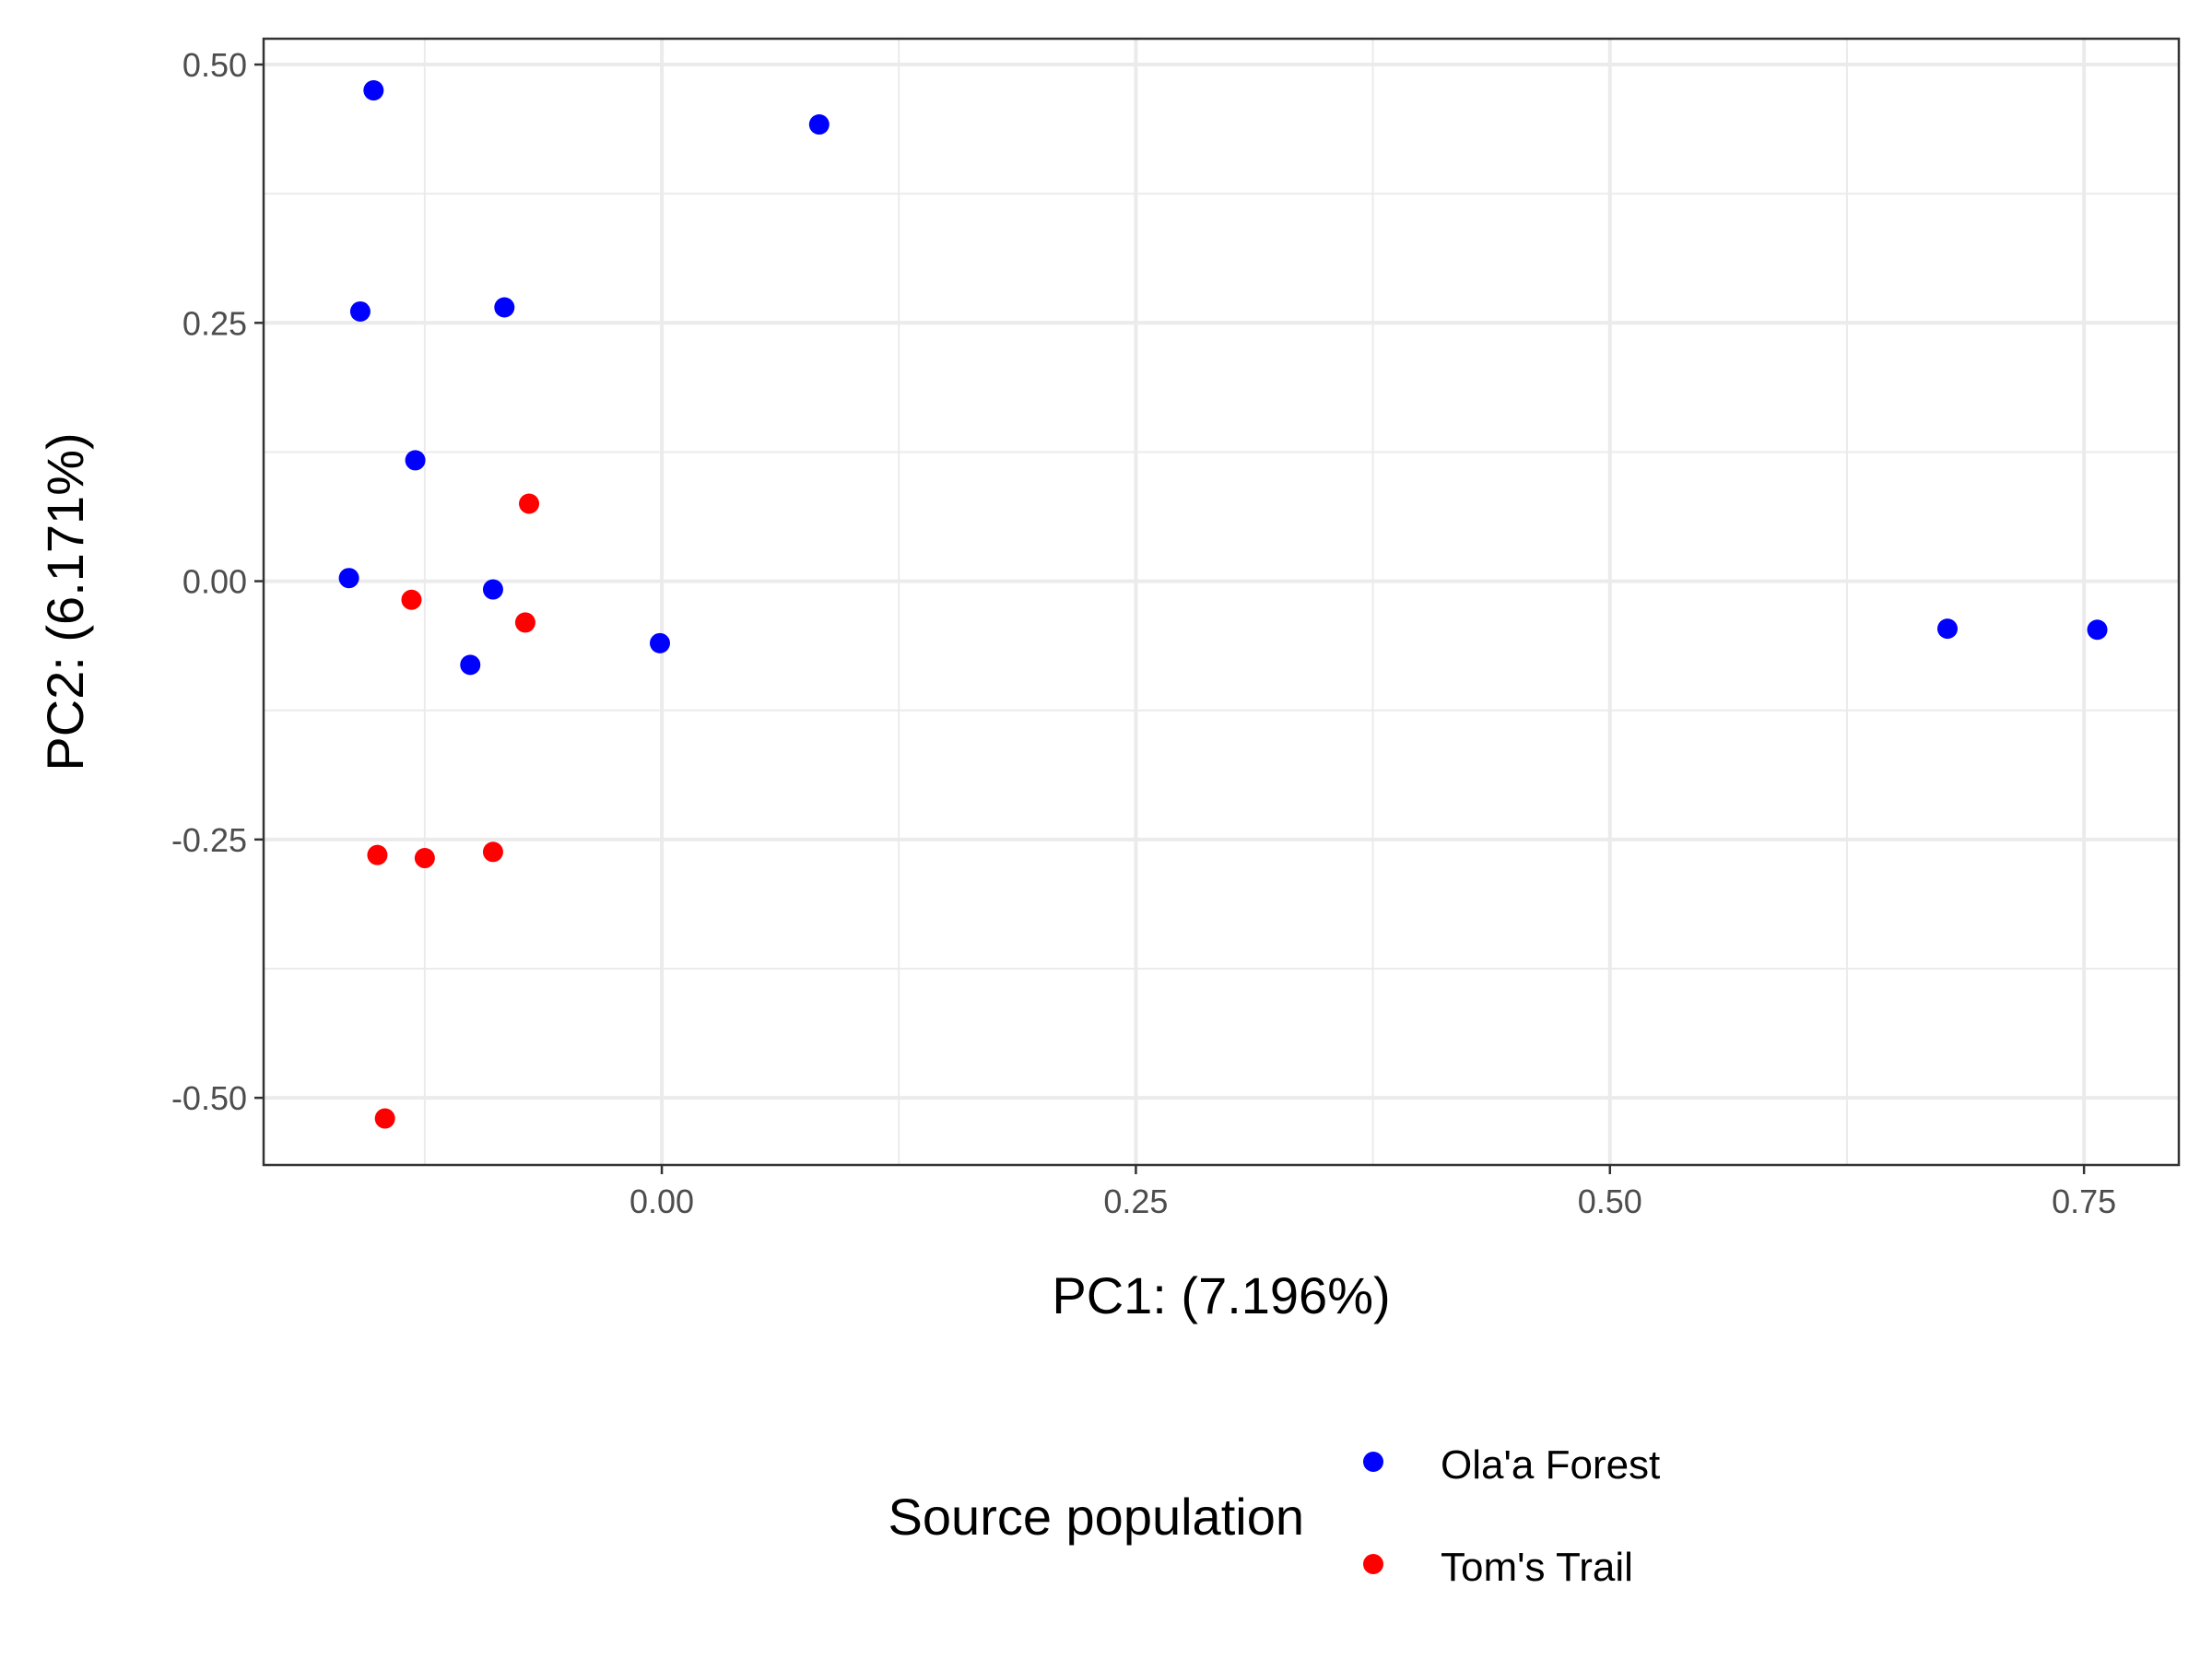 The image size is (2212, 1659). What do you see at coordinates (661, 1201) in the screenshot?
I see `x-tick-label: 0.00` at bounding box center [661, 1201].